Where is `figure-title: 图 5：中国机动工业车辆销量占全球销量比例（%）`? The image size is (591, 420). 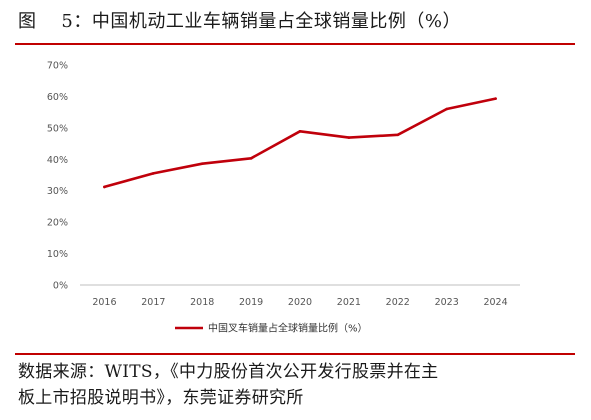 figure-title: 图 5：中国机动工业车辆销量占全球销量比例（%） is located at coordinates (239, 21).